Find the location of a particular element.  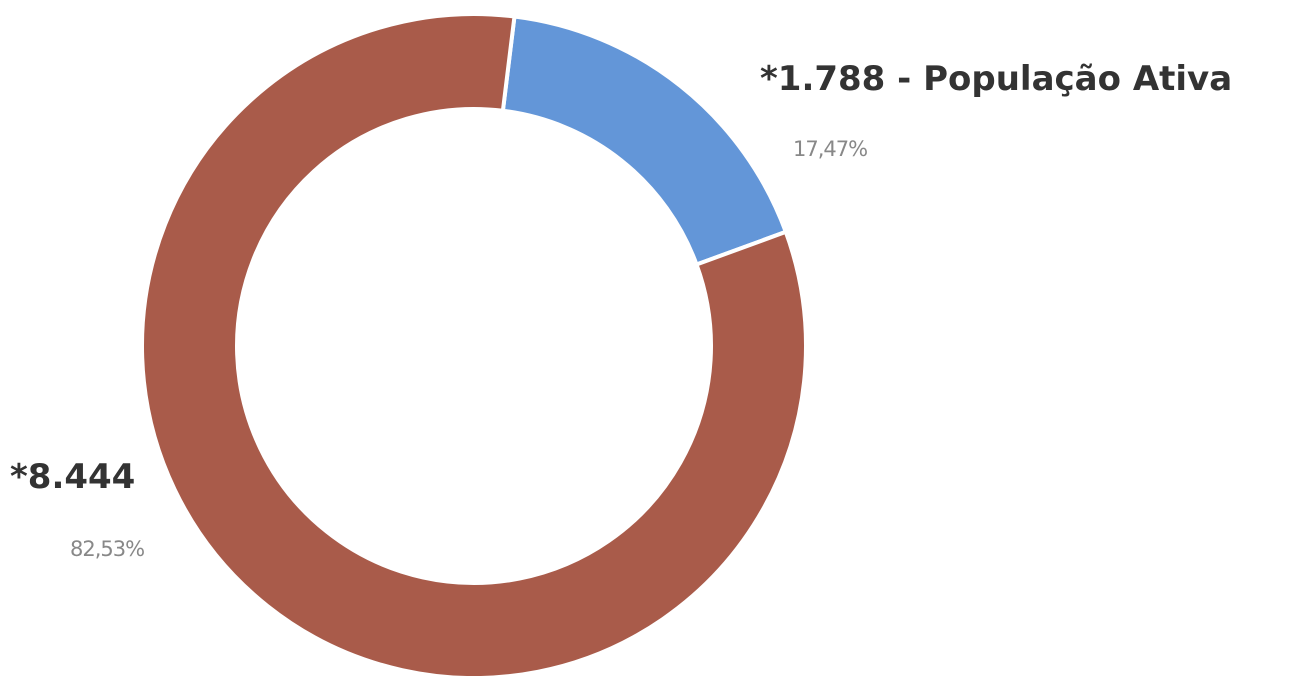

category-label: *1.788 - População Ativa is located at coordinates (996, 79).